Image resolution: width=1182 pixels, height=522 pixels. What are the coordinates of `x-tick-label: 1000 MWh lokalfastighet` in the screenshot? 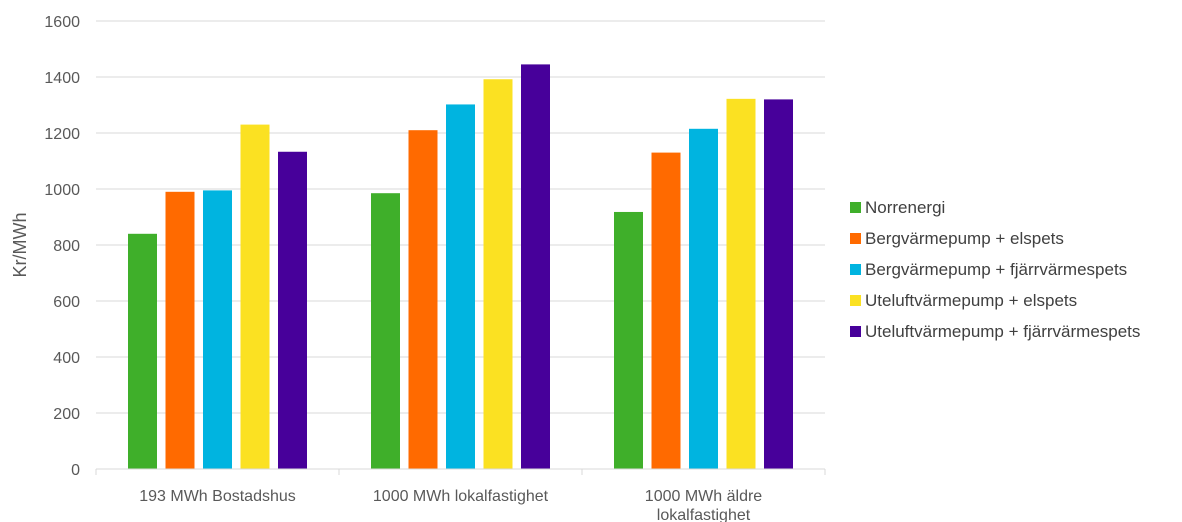 It's located at (461, 496).